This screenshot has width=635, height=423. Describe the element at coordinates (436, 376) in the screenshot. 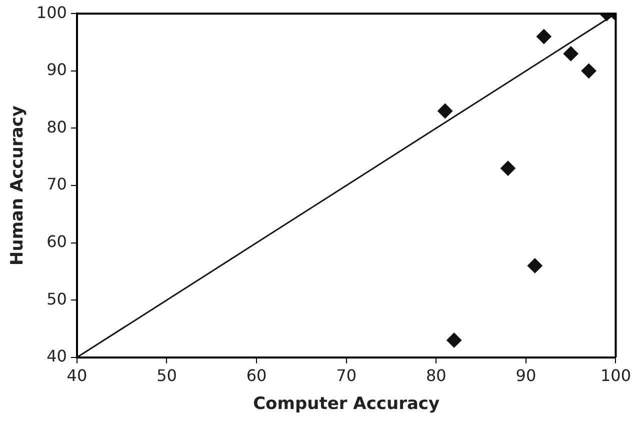

I see `x-tick-label: 80` at that location.